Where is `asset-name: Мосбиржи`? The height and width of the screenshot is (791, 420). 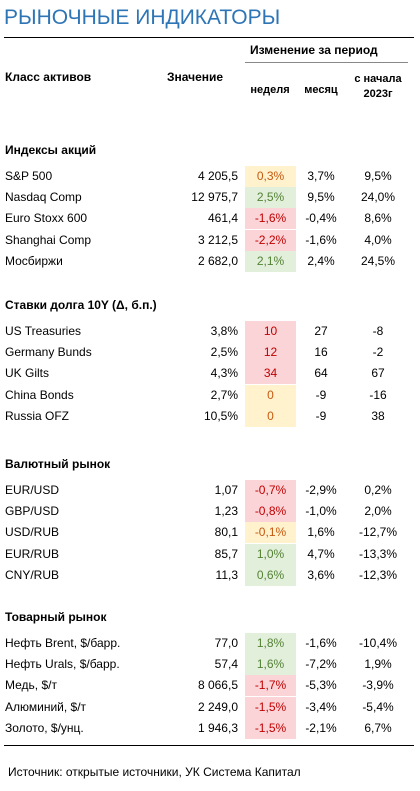 asset-name: Мосбиржи is located at coordinates (34, 260).